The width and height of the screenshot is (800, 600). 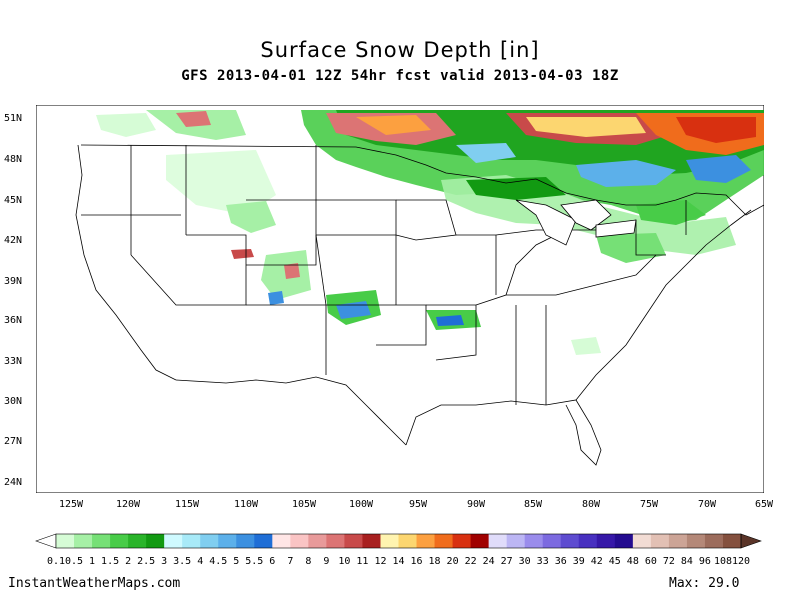 I want to click on legend-tick-label: 30, so click(x=524, y=561).